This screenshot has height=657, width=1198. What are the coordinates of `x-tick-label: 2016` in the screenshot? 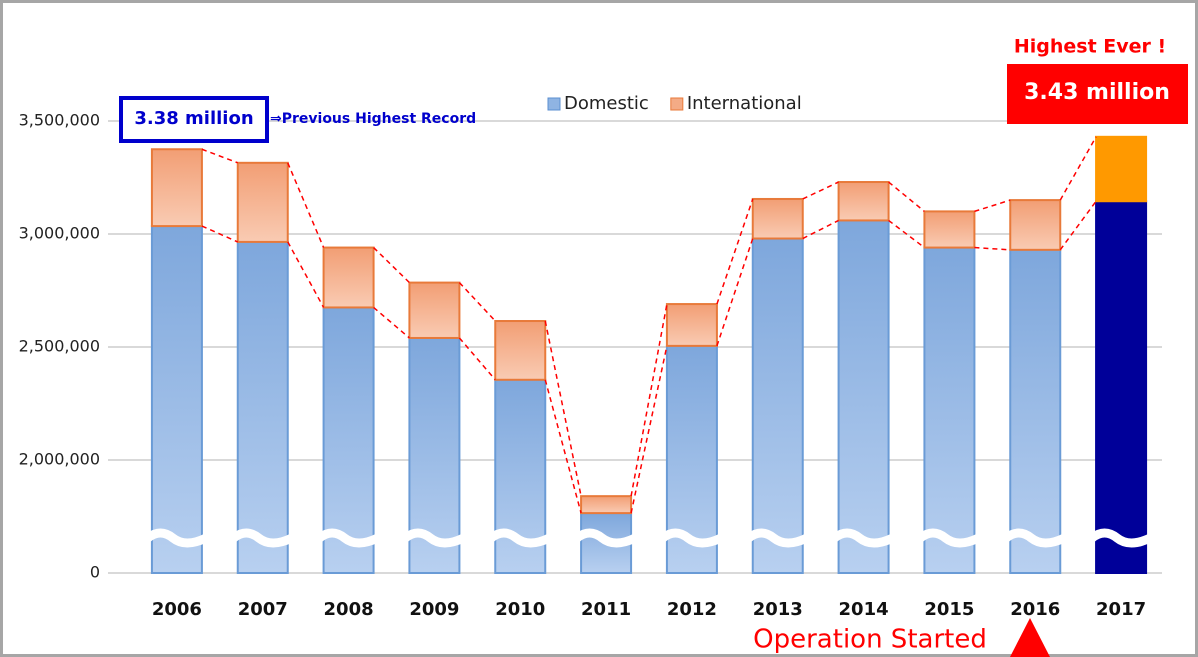 It's located at (1035, 609).